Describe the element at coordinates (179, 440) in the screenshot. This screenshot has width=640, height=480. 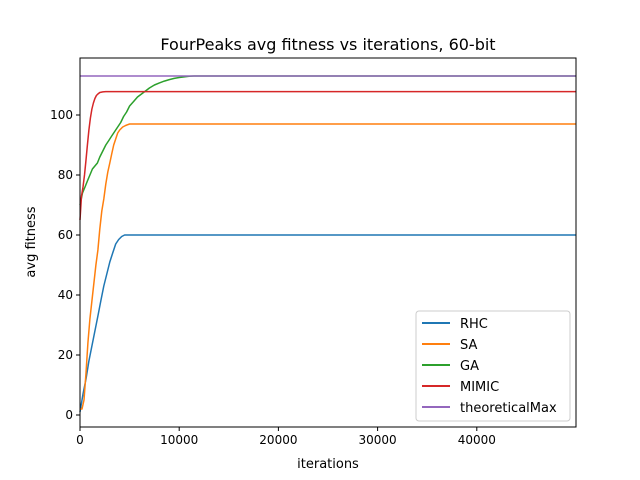
I see `x-tick-label: 10000` at that location.